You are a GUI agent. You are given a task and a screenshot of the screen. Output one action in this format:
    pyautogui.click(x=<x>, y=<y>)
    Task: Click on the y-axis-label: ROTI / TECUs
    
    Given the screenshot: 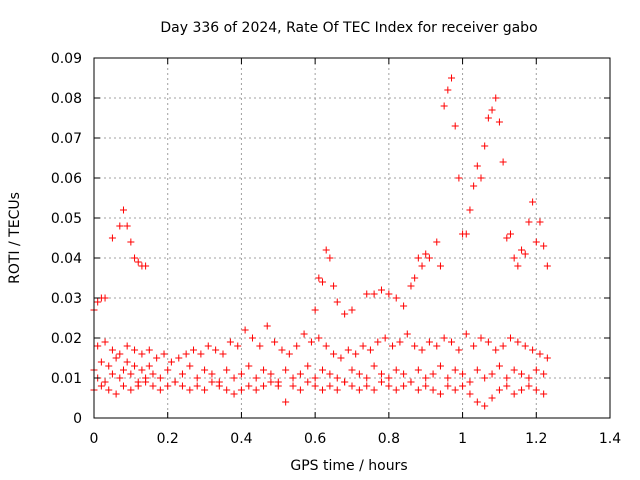 What is the action you would take?
    pyautogui.click(x=15, y=238)
    